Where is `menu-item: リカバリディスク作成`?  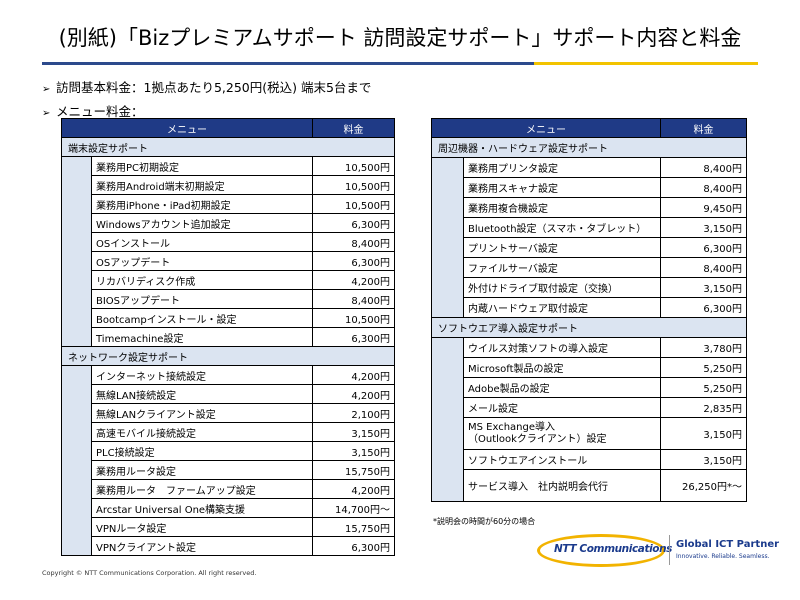 menu-item: リカバリディスク作成 is located at coordinates (202, 280).